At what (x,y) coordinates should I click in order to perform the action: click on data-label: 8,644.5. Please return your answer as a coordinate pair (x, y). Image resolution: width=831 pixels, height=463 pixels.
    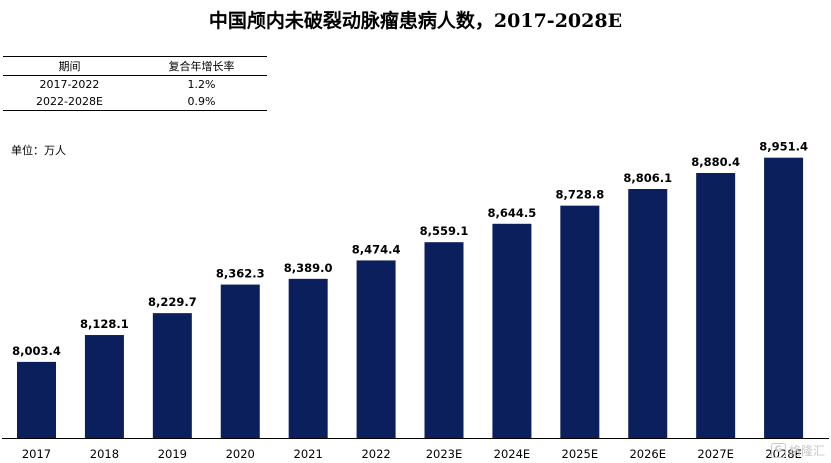
    Looking at the image, I should click on (512, 213).